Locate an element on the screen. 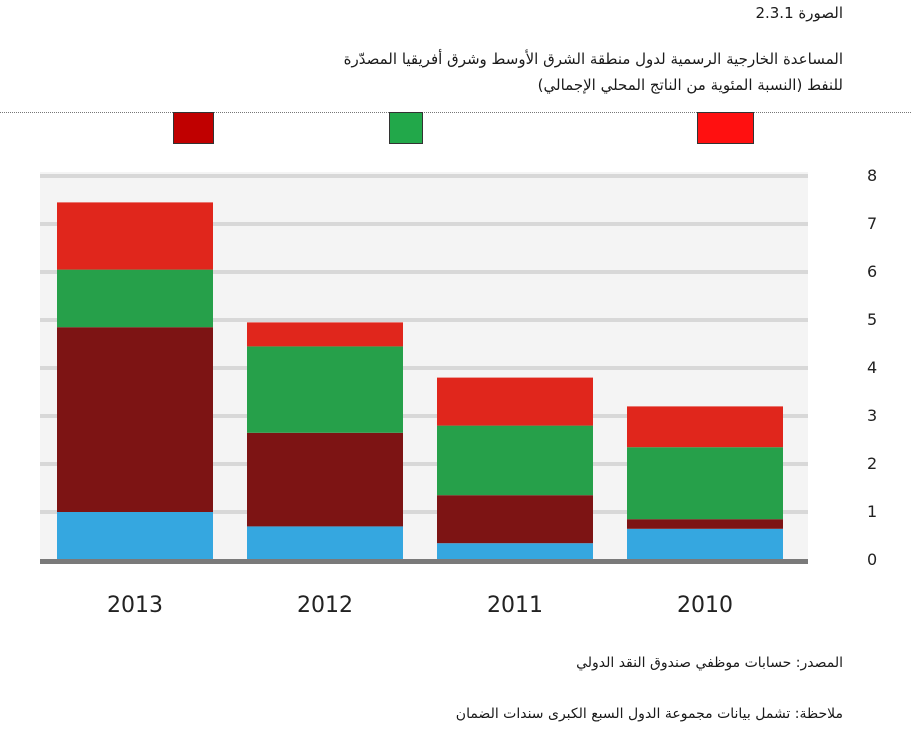  y-tick-label: 4 is located at coordinates (872, 367).